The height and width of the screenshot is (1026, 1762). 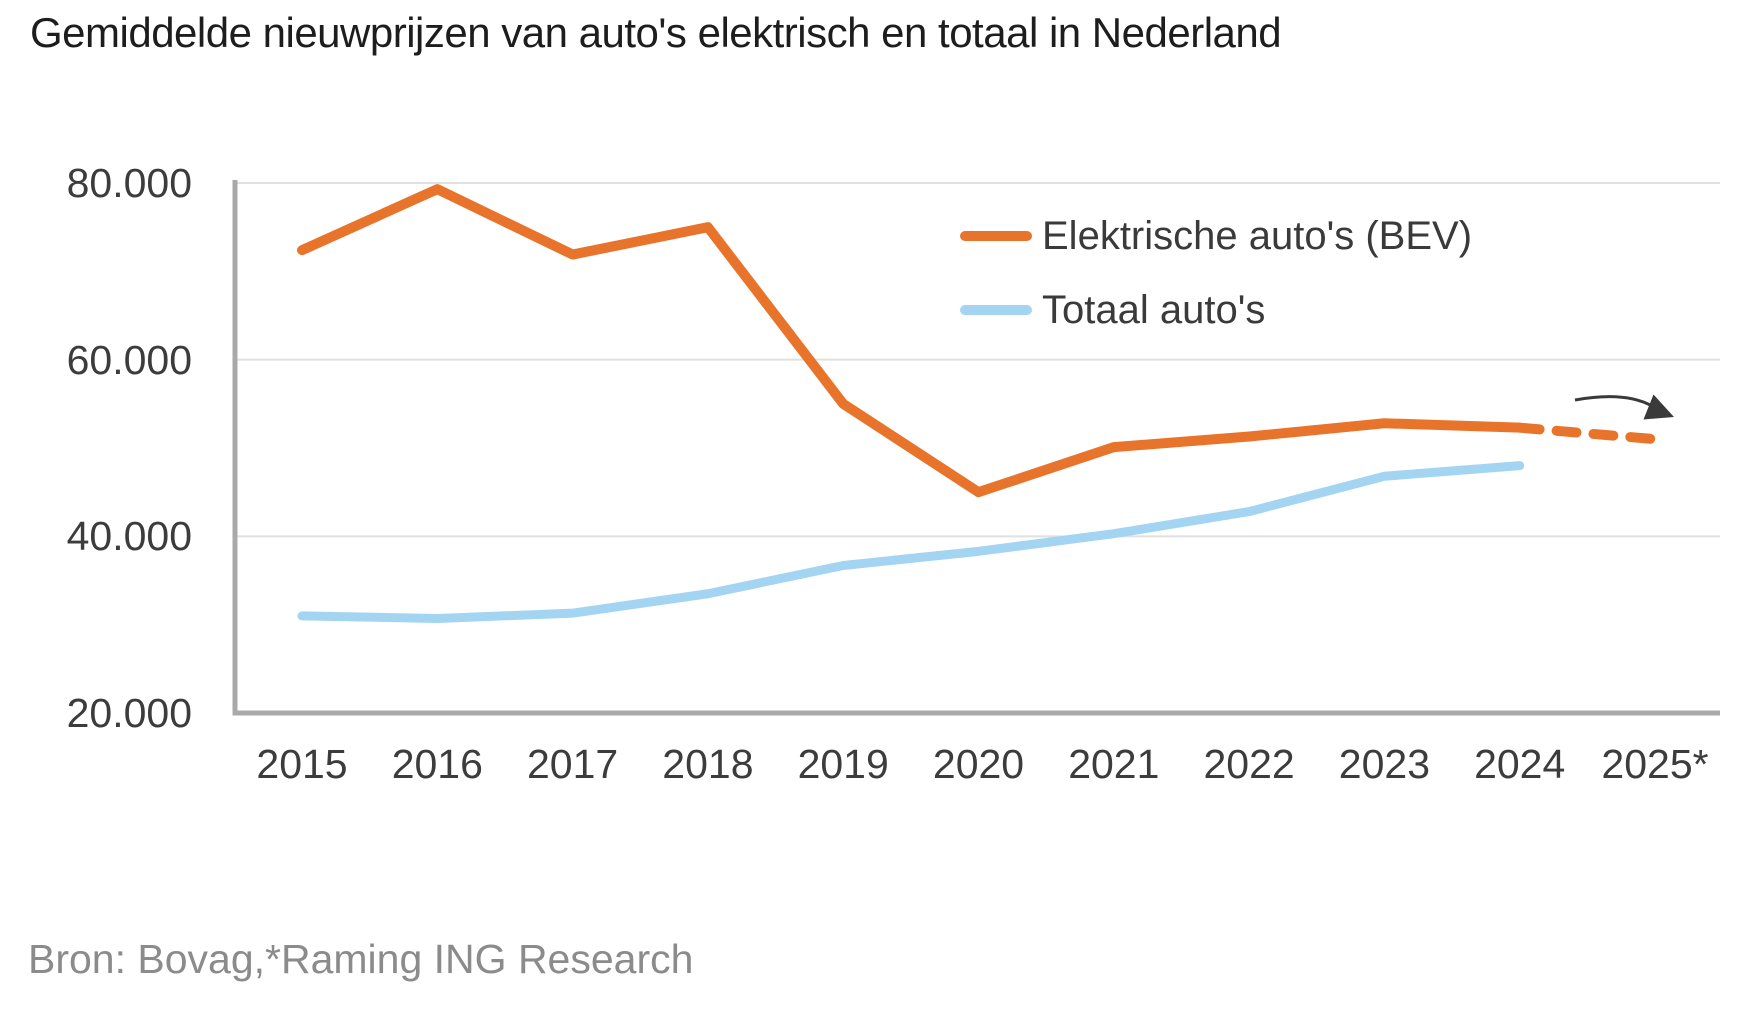 I want to click on totaal-line, so click(x=911, y=542).